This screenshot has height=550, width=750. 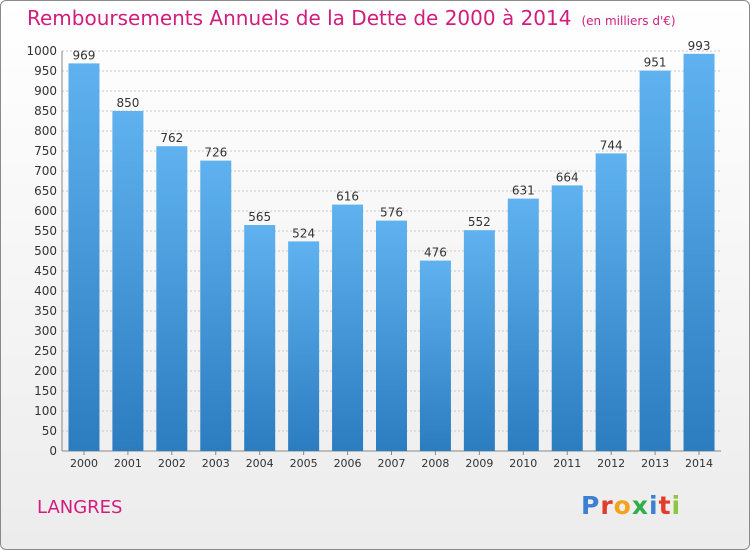 I want to click on x-tick-label-2009: 2009, so click(x=479, y=463).